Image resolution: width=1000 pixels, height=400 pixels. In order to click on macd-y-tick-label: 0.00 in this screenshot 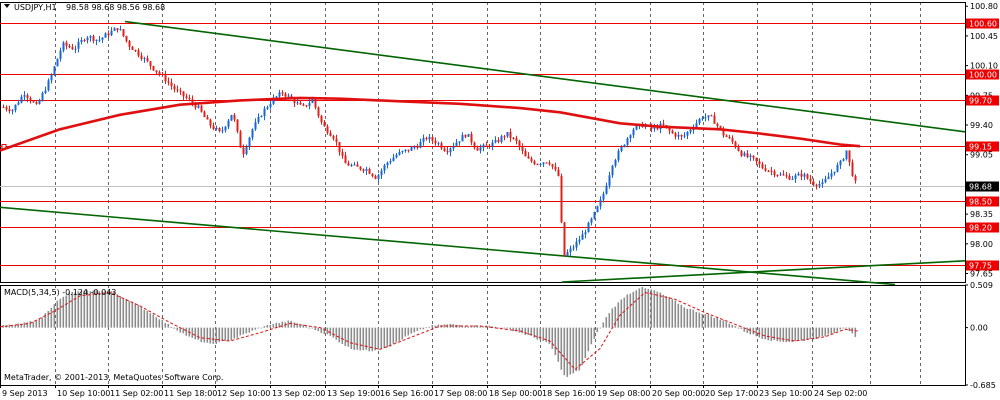, I will do `click(979, 328)`.